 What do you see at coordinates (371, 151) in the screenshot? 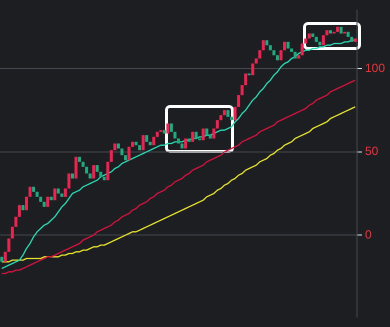
I see `y-tick-label: 50` at bounding box center [371, 151].